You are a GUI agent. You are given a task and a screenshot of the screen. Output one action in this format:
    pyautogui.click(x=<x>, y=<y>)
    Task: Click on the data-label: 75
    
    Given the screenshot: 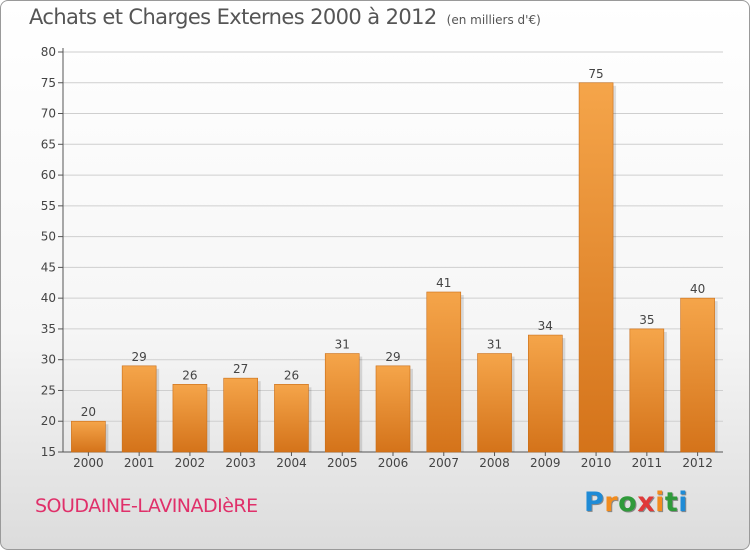 What is the action you would take?
    pyautogui.click(x=595, y=74)
    